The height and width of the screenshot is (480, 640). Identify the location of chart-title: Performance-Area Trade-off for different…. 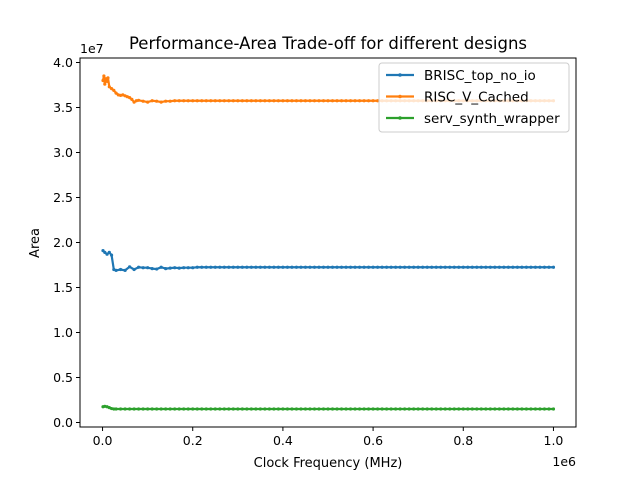
(328, 43).